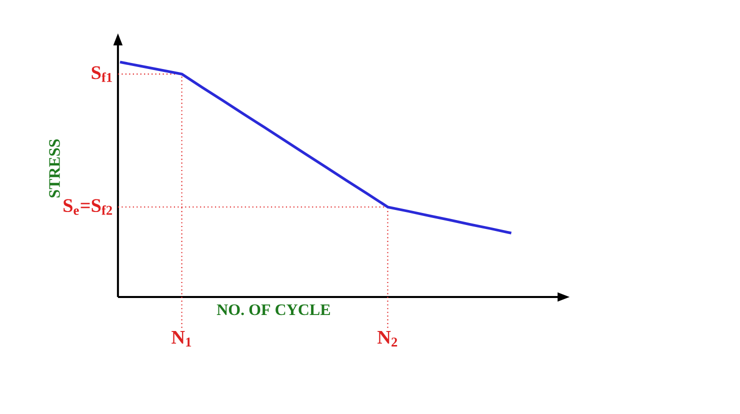 The image size is (740, 414). What do you see at coordinates (387, 338) in the screenshot?
I see `x-tick-label: N$_{2}$` at bounding box center [387, 338].